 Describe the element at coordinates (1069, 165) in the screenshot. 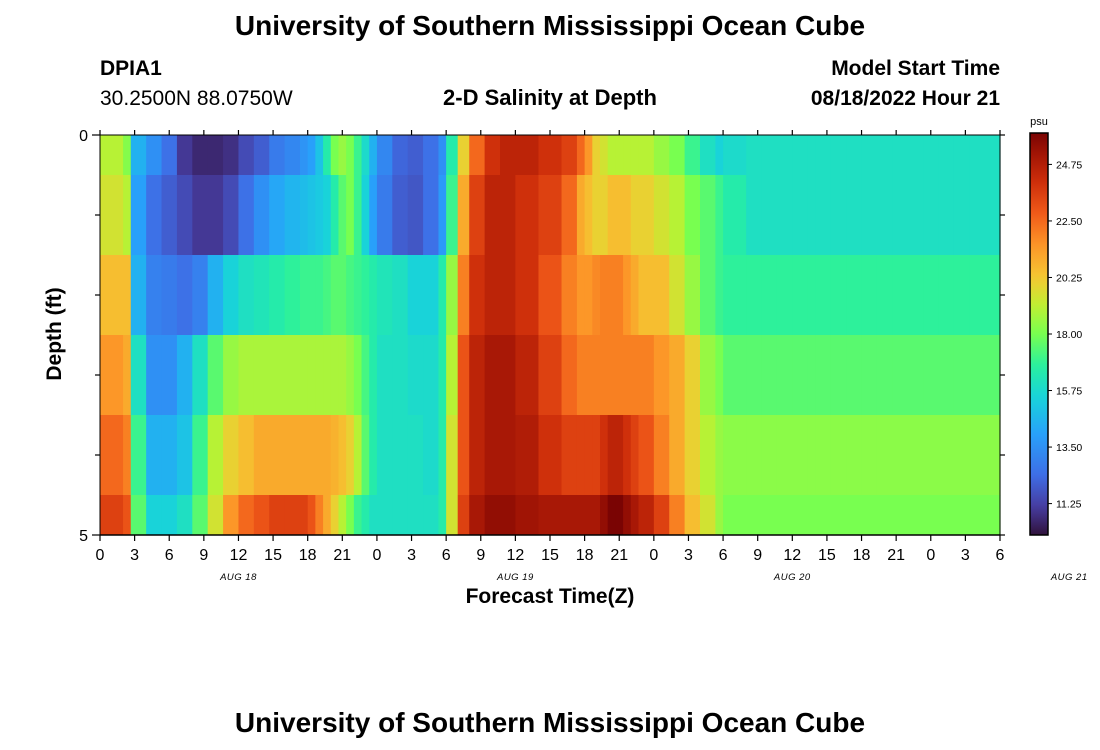

I see `colorbar-tick-label: 24.75` at that location.